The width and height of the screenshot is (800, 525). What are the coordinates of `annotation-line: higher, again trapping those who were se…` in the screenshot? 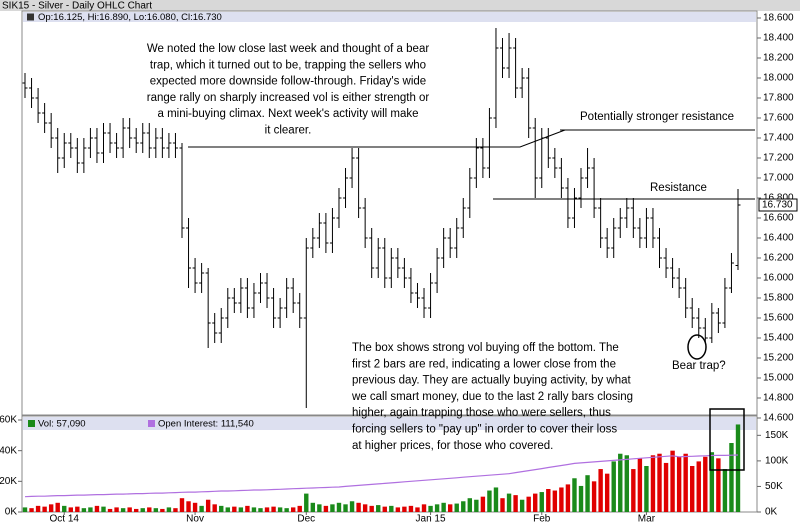 It's located at (481, 413).